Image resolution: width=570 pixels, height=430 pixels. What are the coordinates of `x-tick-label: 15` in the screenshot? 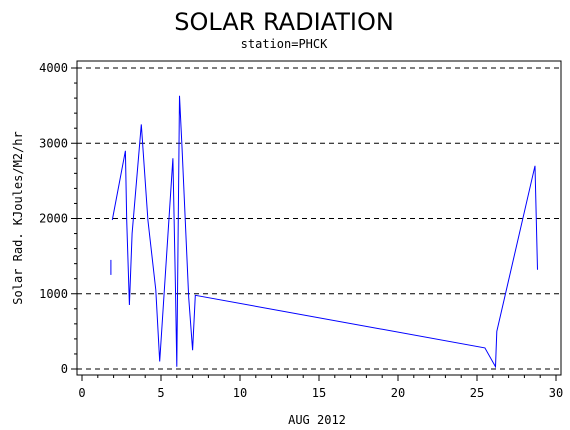 It's located at (319, 393).